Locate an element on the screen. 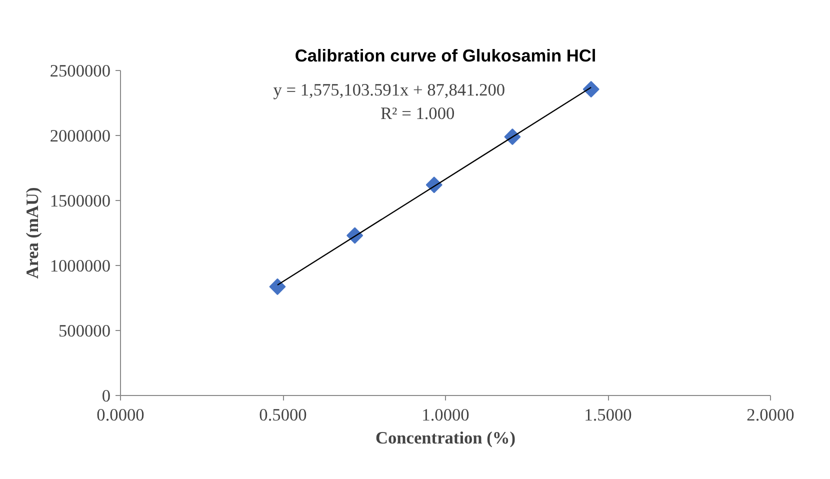 This screenshot has height=479, width=830. y-tick-label: 2500000 is located at coordinates (80, 71).